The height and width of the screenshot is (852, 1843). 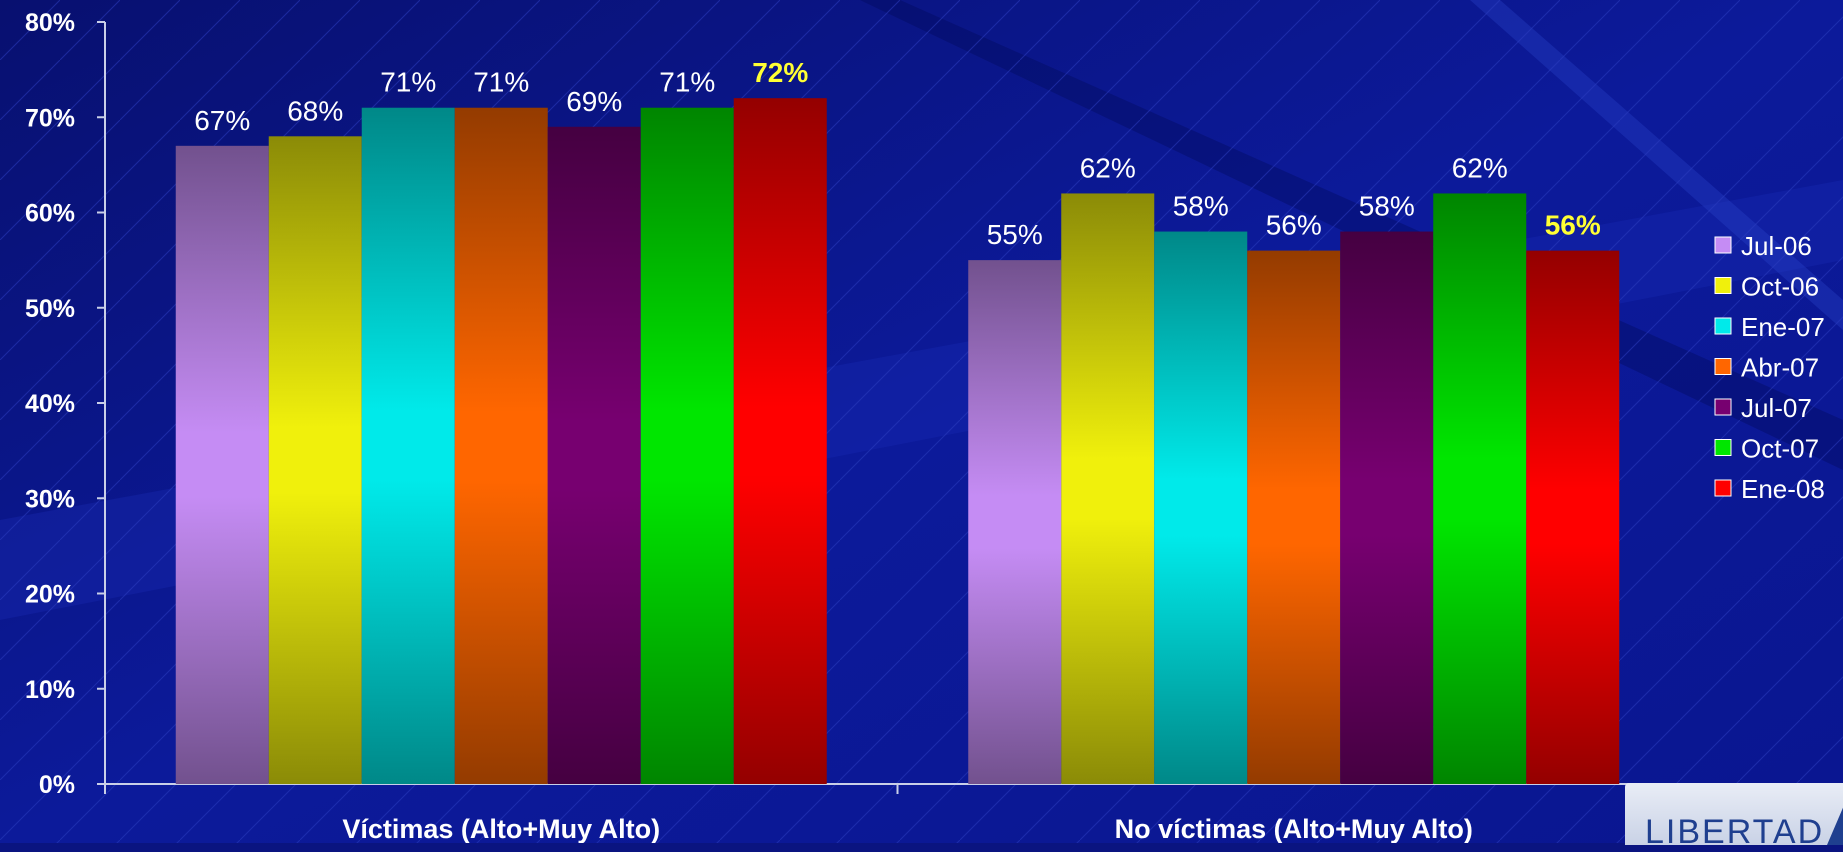 What do you see at coordinates (1735, 832) in the screenshot?
I see `logo-text: LIBERTAD` at bounding box center [1735, 832].